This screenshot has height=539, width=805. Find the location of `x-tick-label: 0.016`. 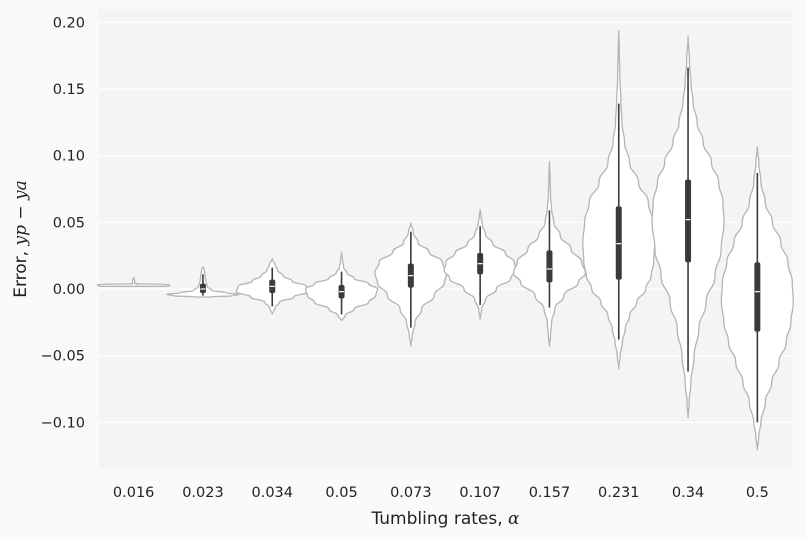

x-tick-label: 0.016 is located at coordinates (134, 493).